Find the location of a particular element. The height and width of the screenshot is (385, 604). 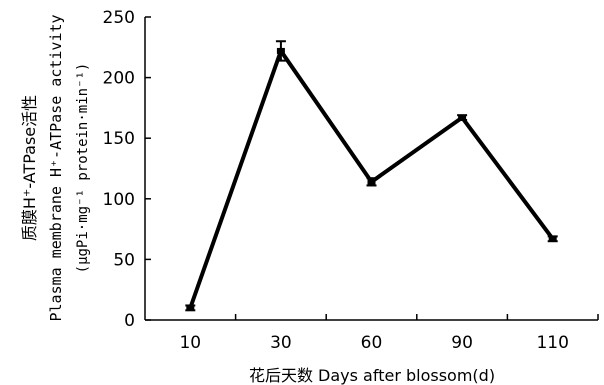

y-axis-label-line-2: Plasma membrane H⁺-ATPase activity is located at coordinates (56, 167).